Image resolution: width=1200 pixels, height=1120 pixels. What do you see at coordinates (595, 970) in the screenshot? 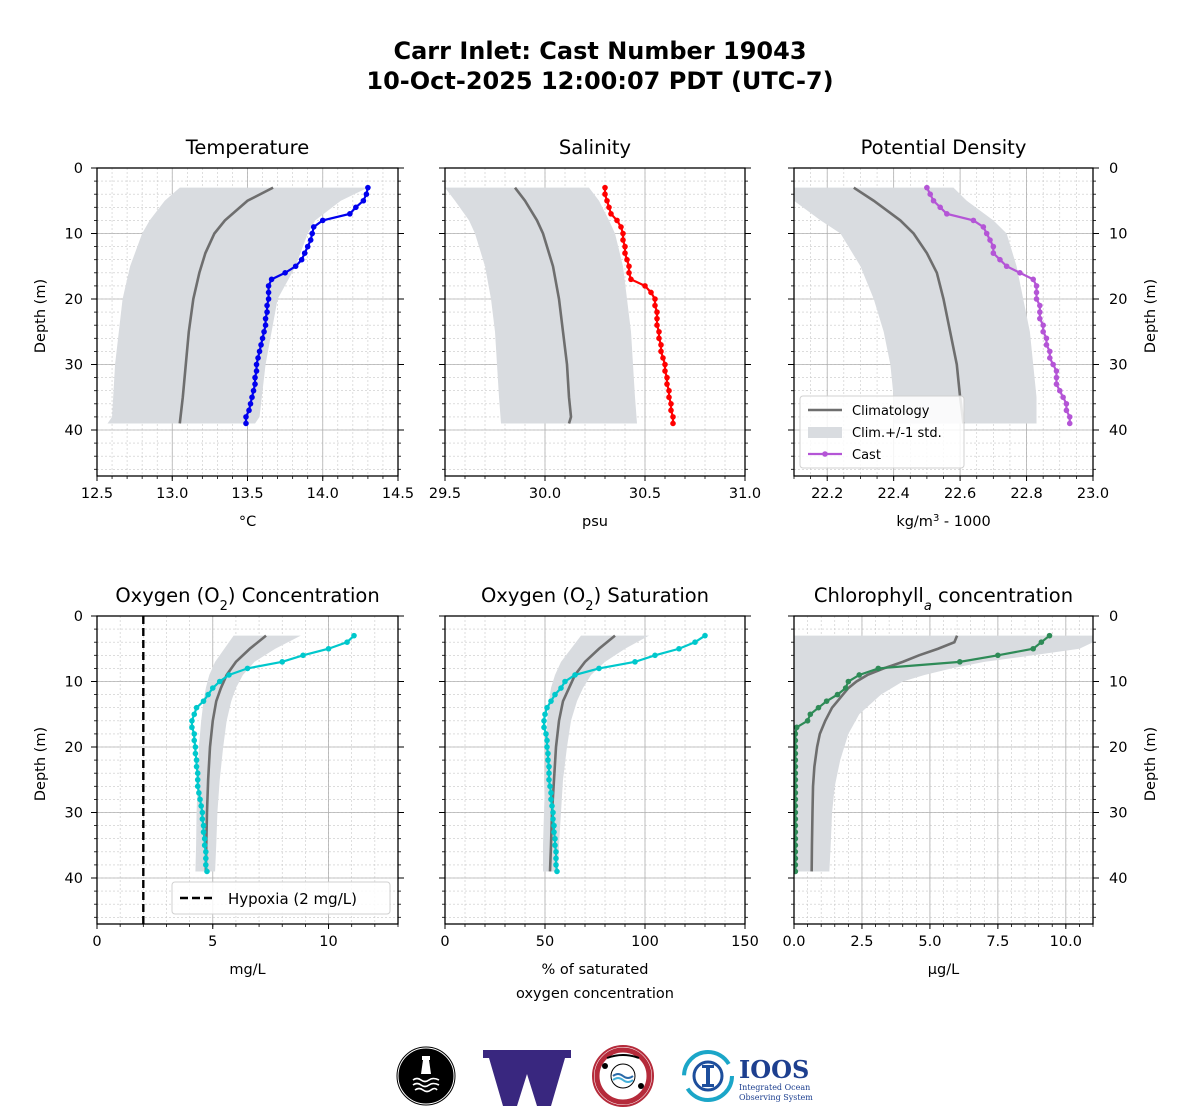
I see `x-axis-label: % of saturated` at bounding box center [595, 970].